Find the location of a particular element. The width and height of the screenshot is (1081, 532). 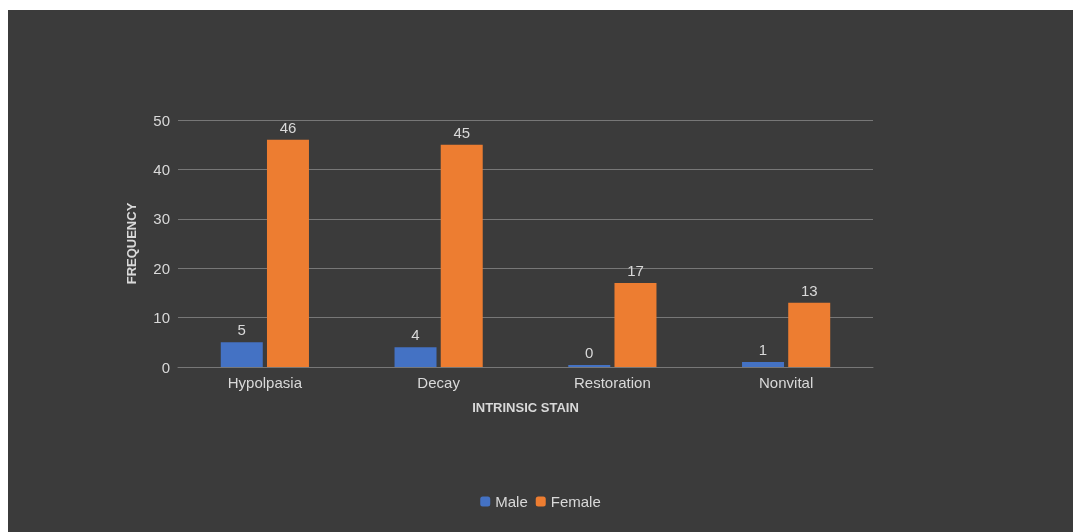

y-tick-label: 50 is located at coordinates (161, 120).